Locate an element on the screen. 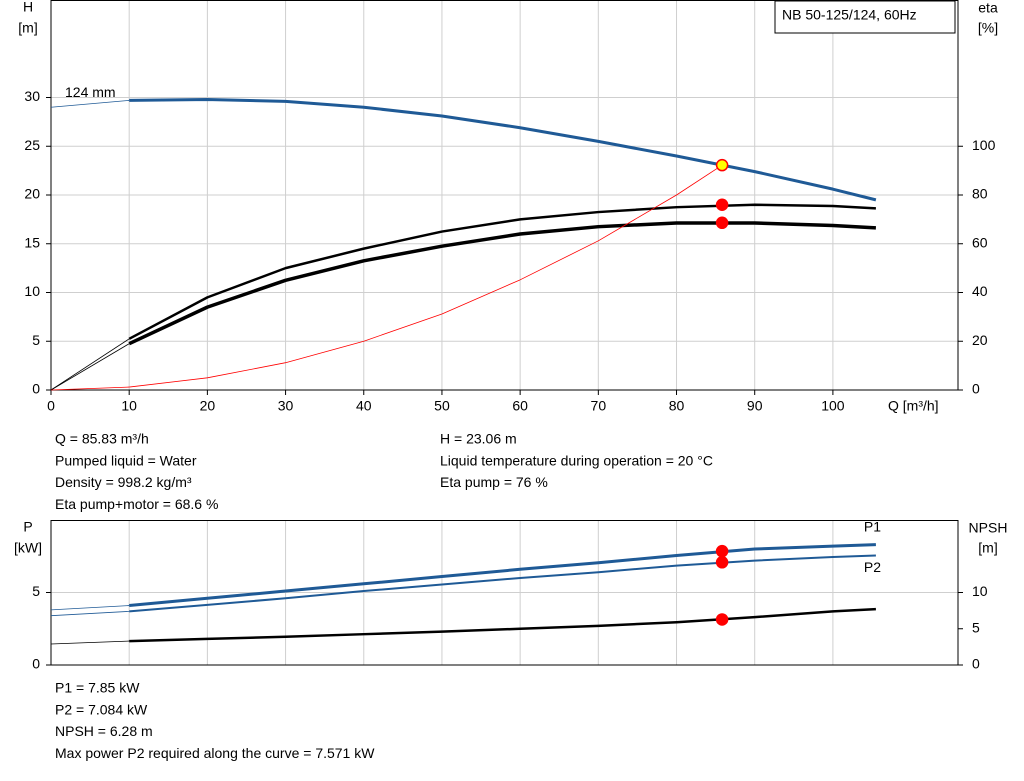  curve-label: 124 mm is located at coordinates (90, 92).